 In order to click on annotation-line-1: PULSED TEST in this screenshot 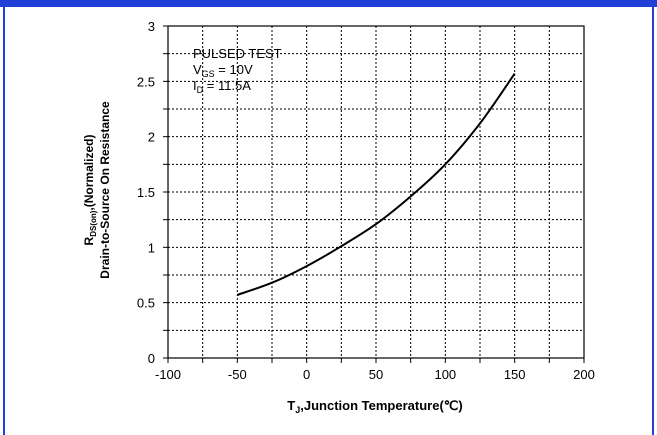, I will do `click(237, 53)`.